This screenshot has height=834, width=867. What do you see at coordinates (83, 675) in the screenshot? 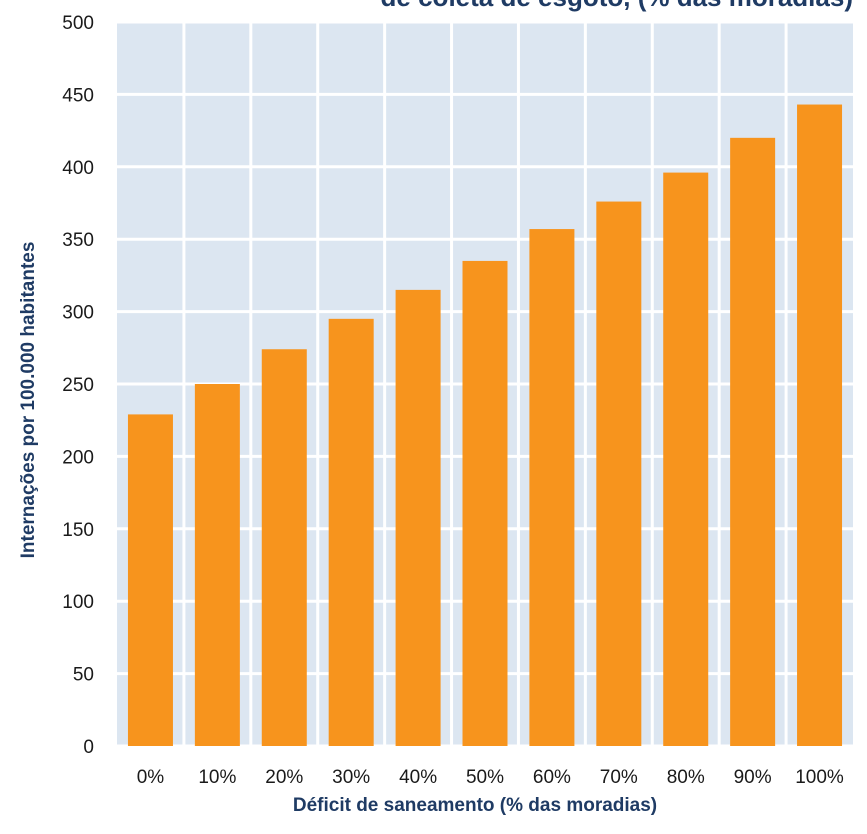
I see `y-tick-label: 50` at bounding box center [83, 675].